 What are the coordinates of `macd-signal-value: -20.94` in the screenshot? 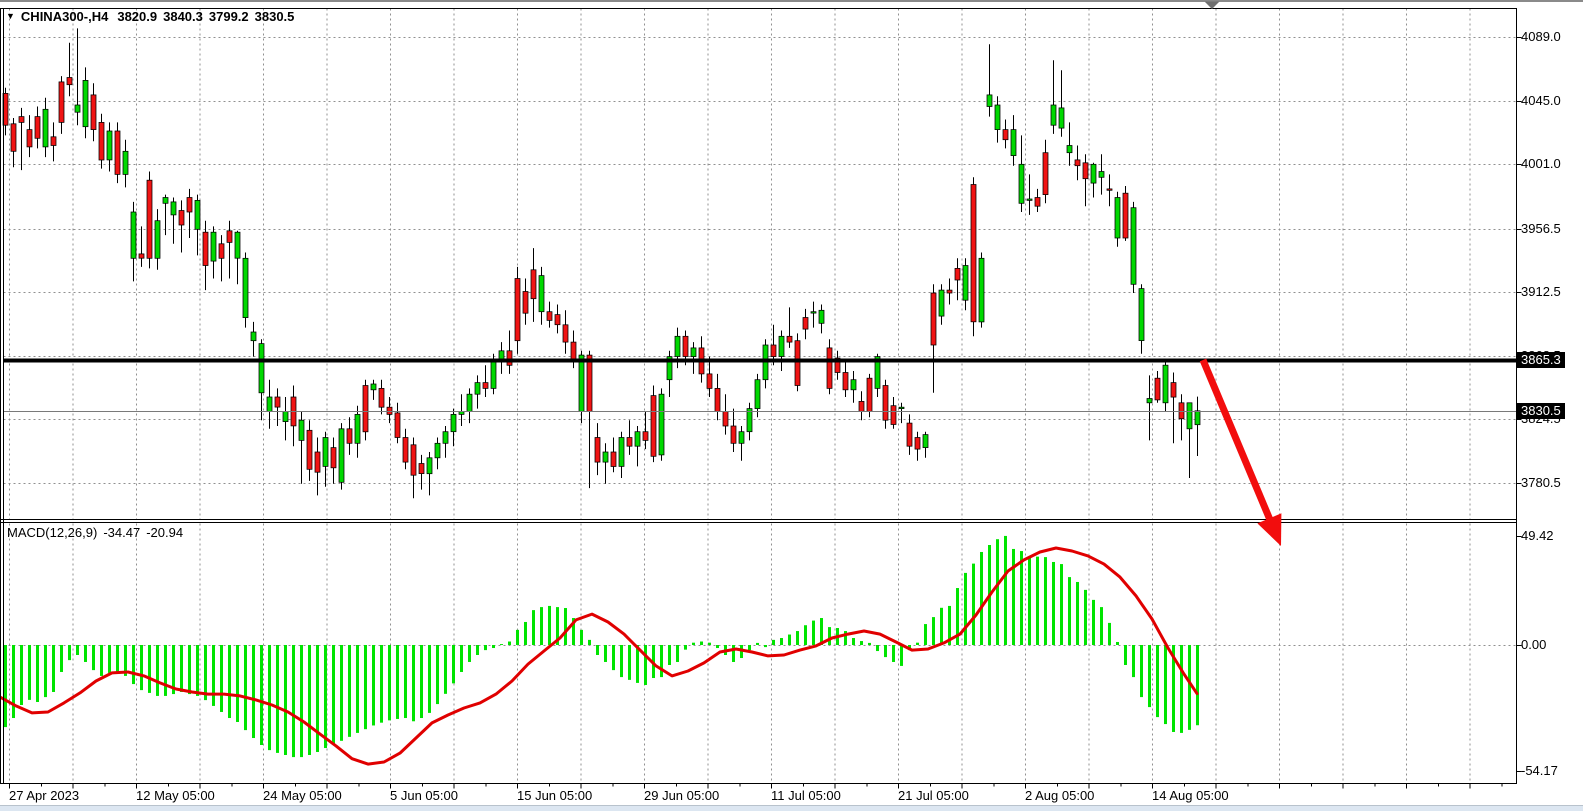 It's located at (165, 532).